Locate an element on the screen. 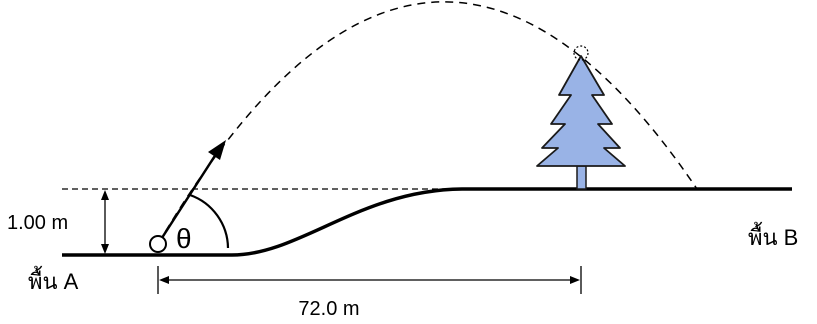  tree is located at coordinates (581, 122).